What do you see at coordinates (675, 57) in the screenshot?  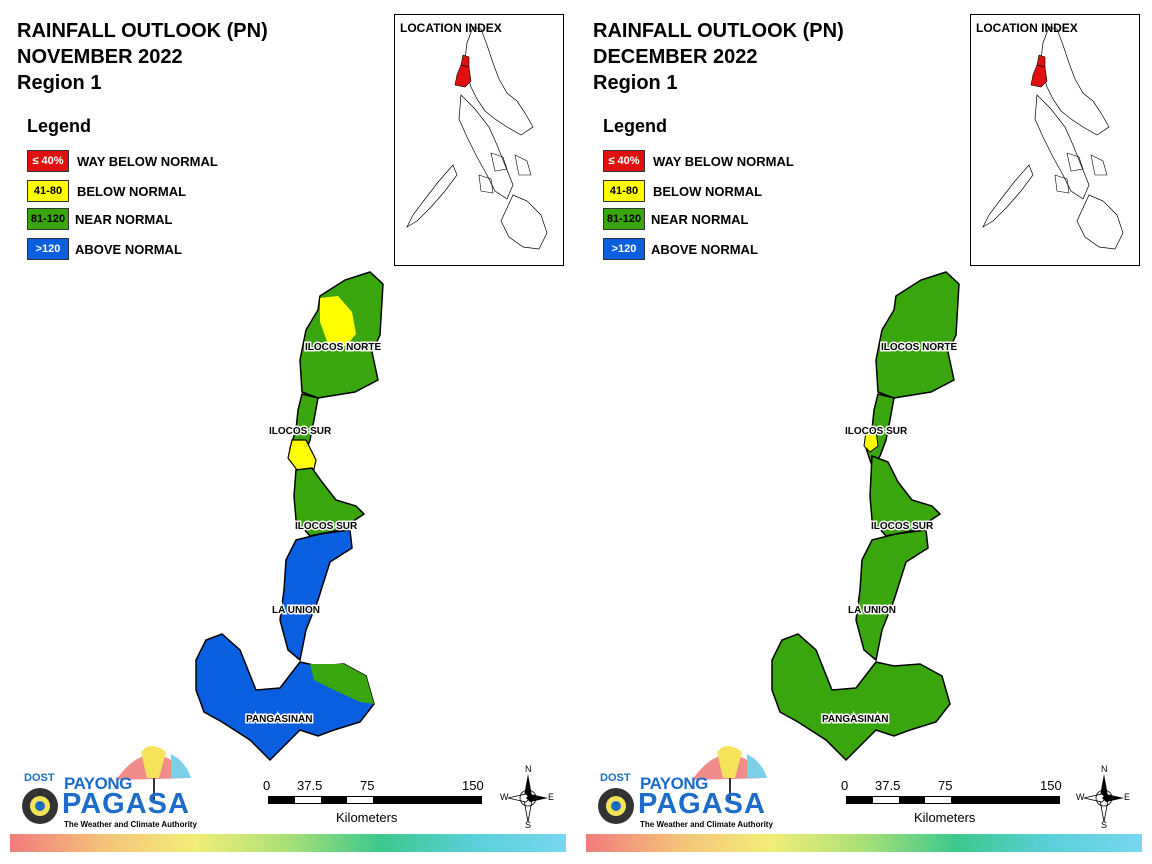 I see `title-month: DECEMBER 2022` at bounding box center [675, 57].